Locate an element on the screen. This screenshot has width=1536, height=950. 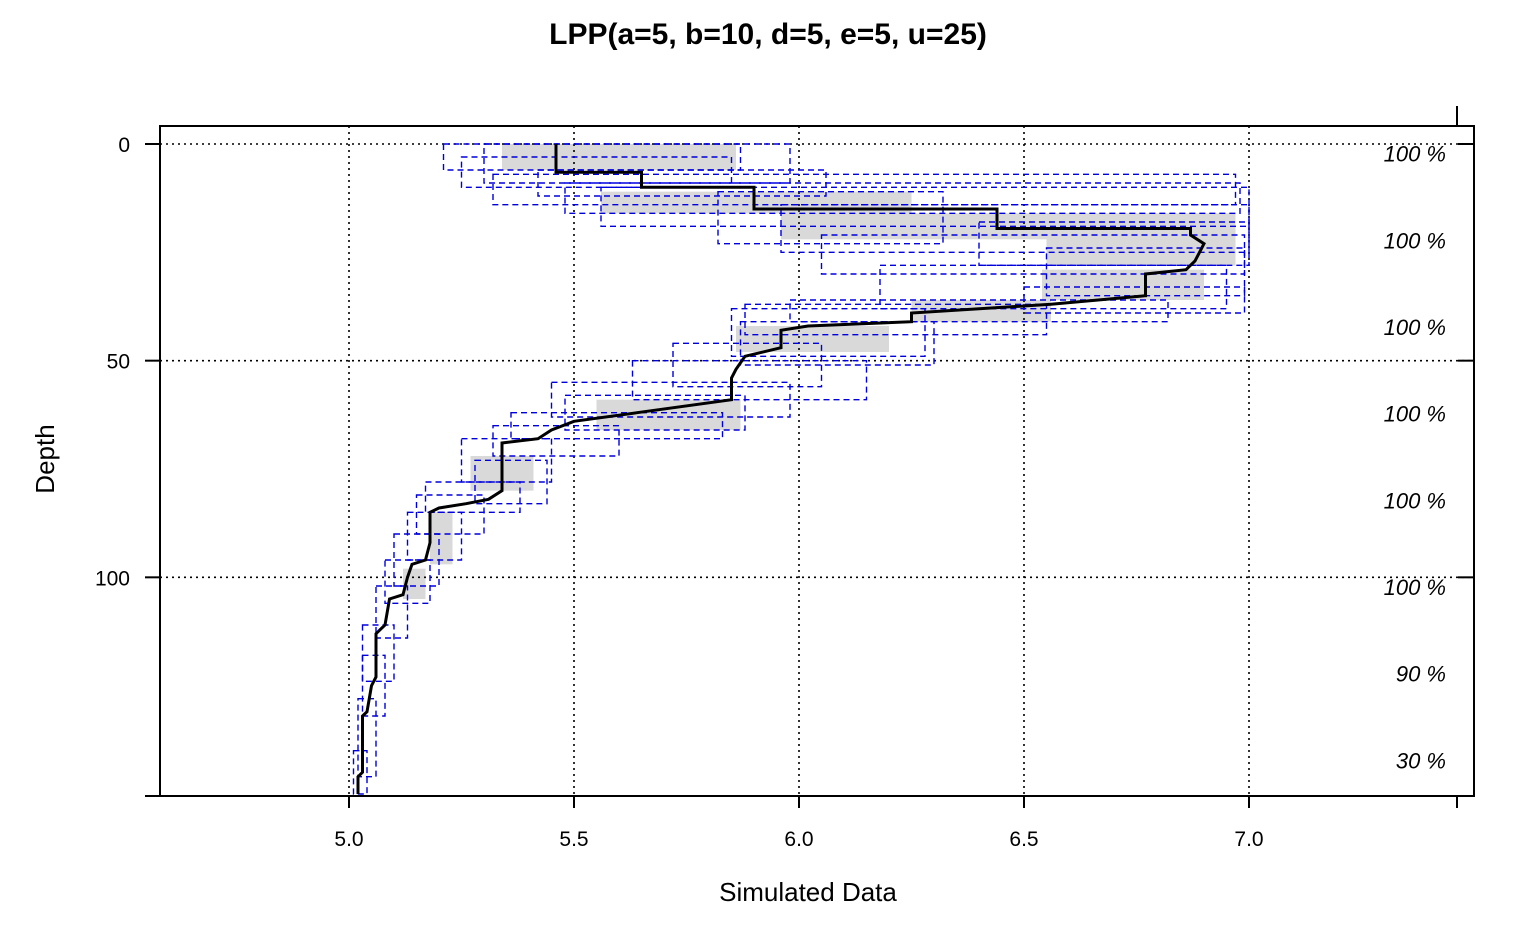
coverage-label-3: 100 % is located at coordinates (1415, 414).